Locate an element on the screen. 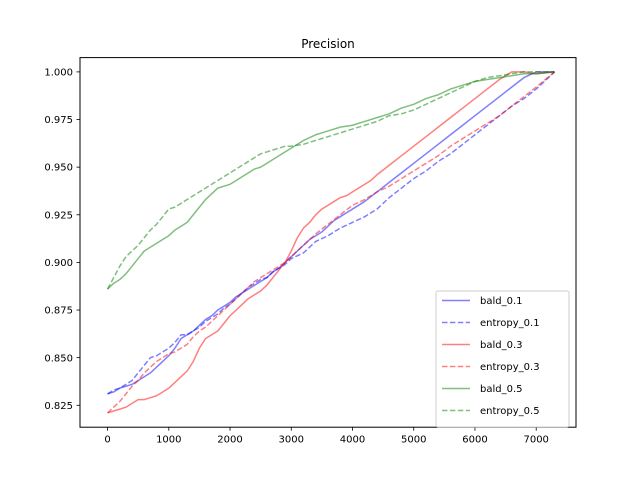  x-tick-label: 4000 is located at coordinates (352, 440).